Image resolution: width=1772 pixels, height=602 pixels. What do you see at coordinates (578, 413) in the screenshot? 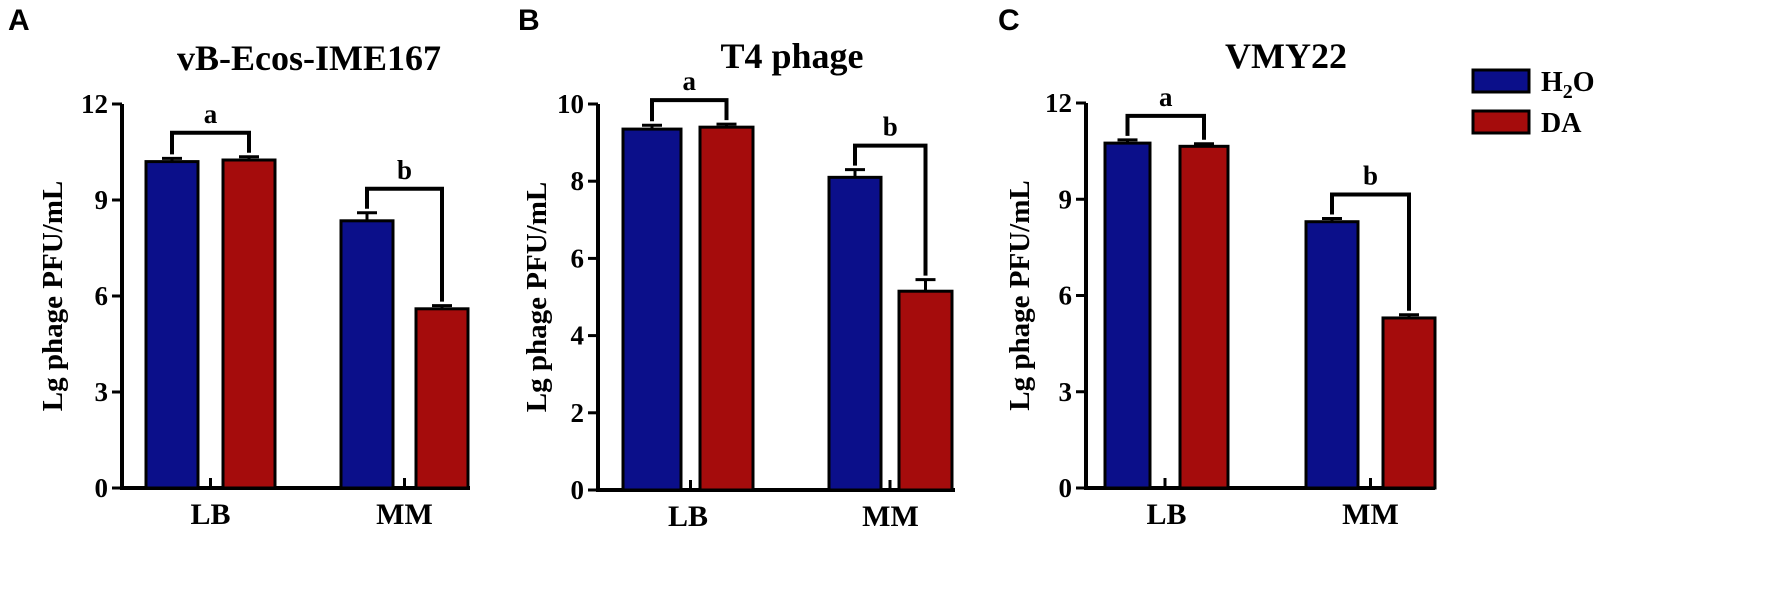
I see `y-tick-label: 2` at bounding box center [578, 413].